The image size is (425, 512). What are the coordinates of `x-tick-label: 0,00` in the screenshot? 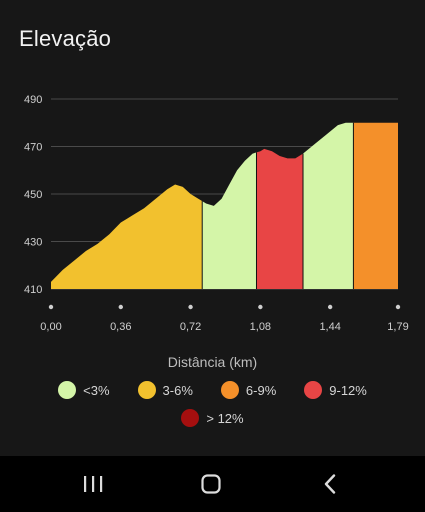 It's located at (50, 327).